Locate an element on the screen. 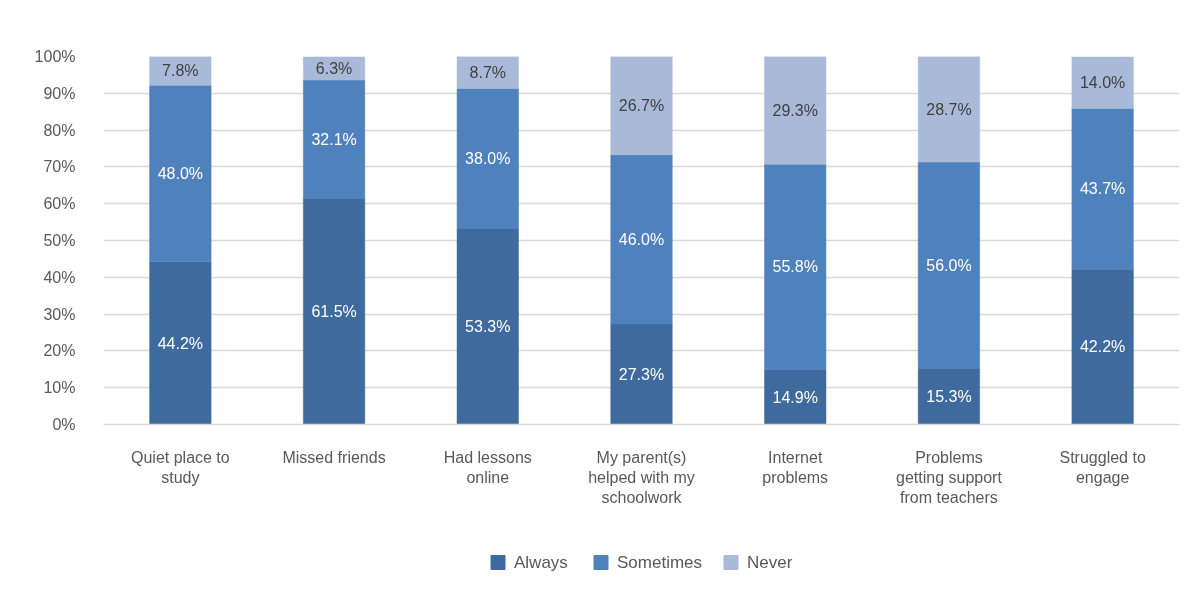 Image resolution: width=1198 pixels, height=596 pixels. data-label: 27.3% is located at coordinates (641, 374).